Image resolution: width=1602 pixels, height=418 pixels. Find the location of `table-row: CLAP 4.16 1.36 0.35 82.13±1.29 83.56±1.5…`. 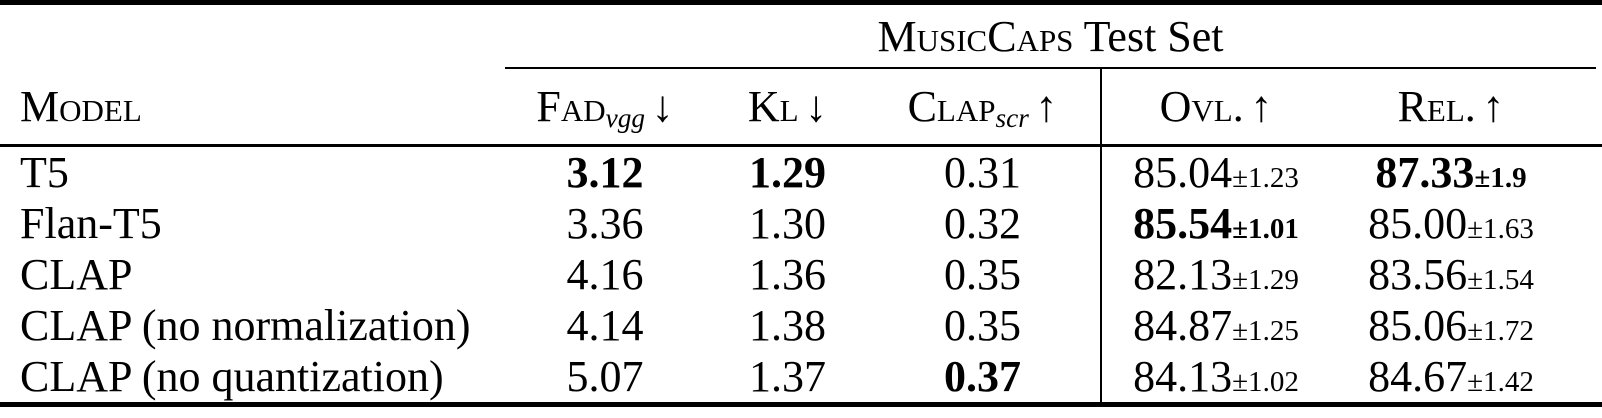

table-row: CLAP 4.16 1.36 0.35 82.13±1.29 83.56±1.5… is located at coordinates (801, 274).